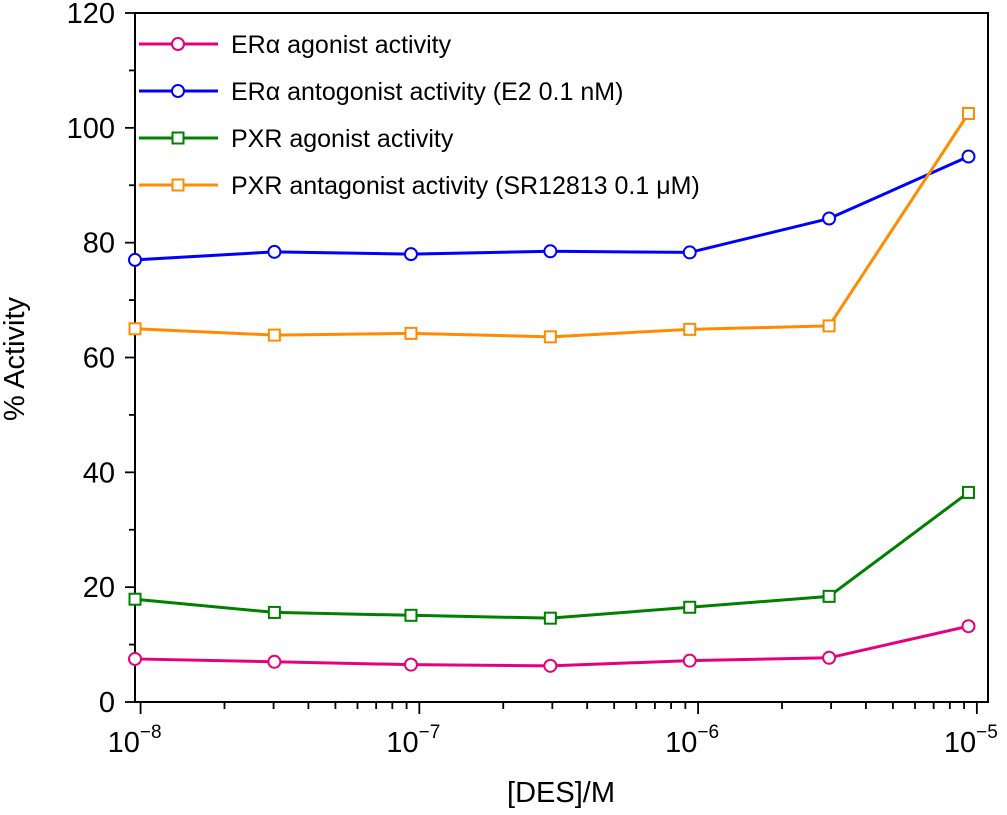 This screenshot has width=1007, height=815. What do you see at coordinates (99, 588) in the screenshot?
I see `y-tick-label: 20` at bounding box center [99, 588].